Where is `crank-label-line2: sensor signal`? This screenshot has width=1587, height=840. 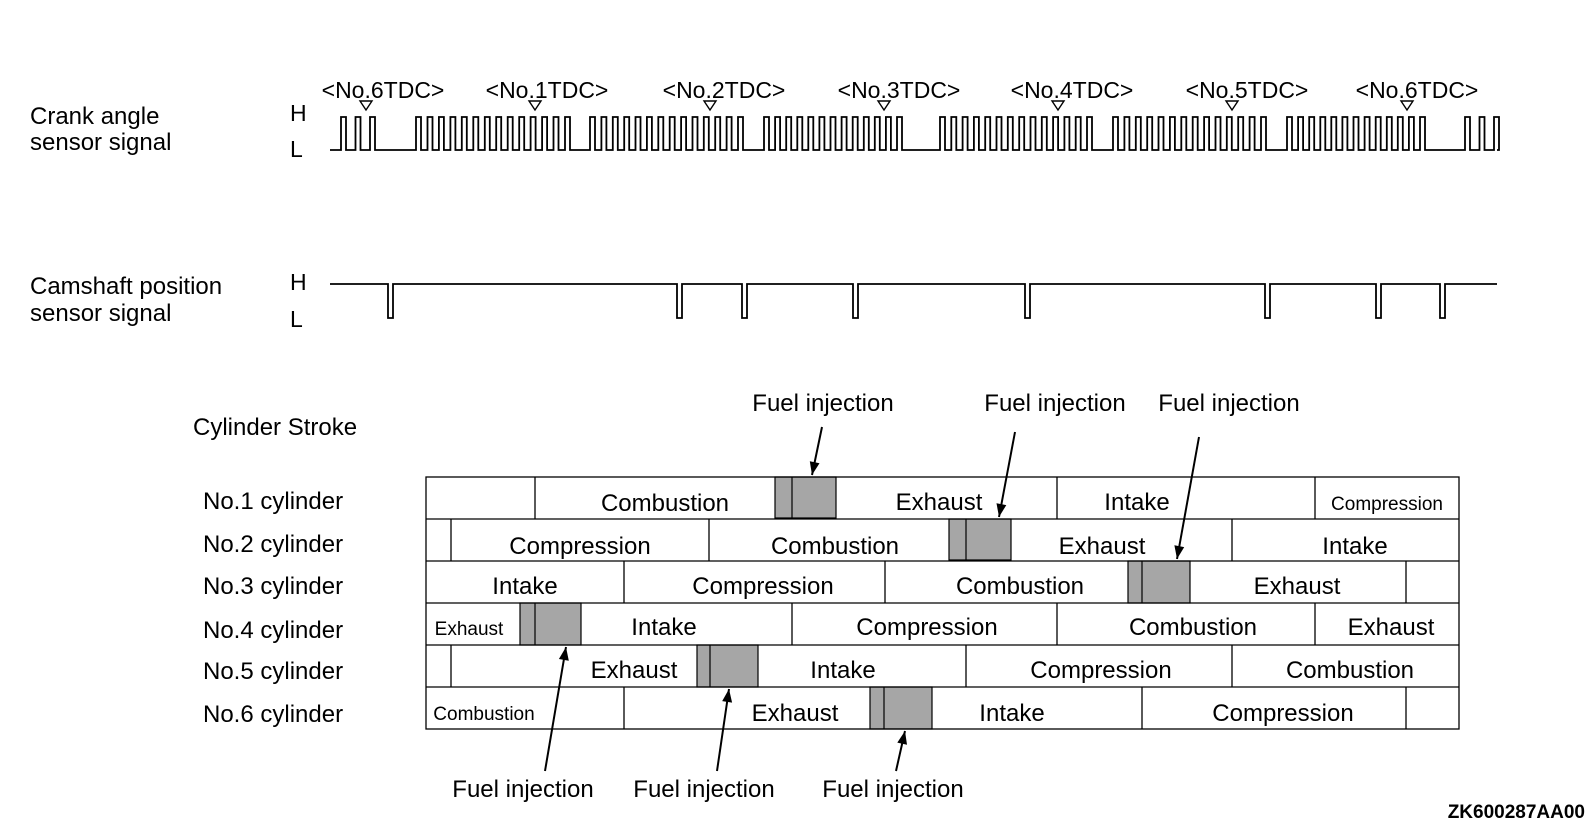
crank-label-line2: sensor signal is located at coordinates (100, 142).